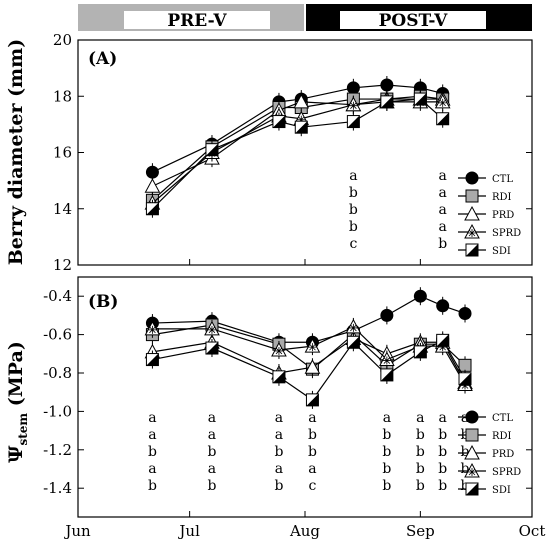 Image resolution: width=550 pixels, height=540 pixels. What do you see at coordinates (57, 373) in the screenshot?
I see `y-tick-label: -0.8` at bounding box center [57, 373].